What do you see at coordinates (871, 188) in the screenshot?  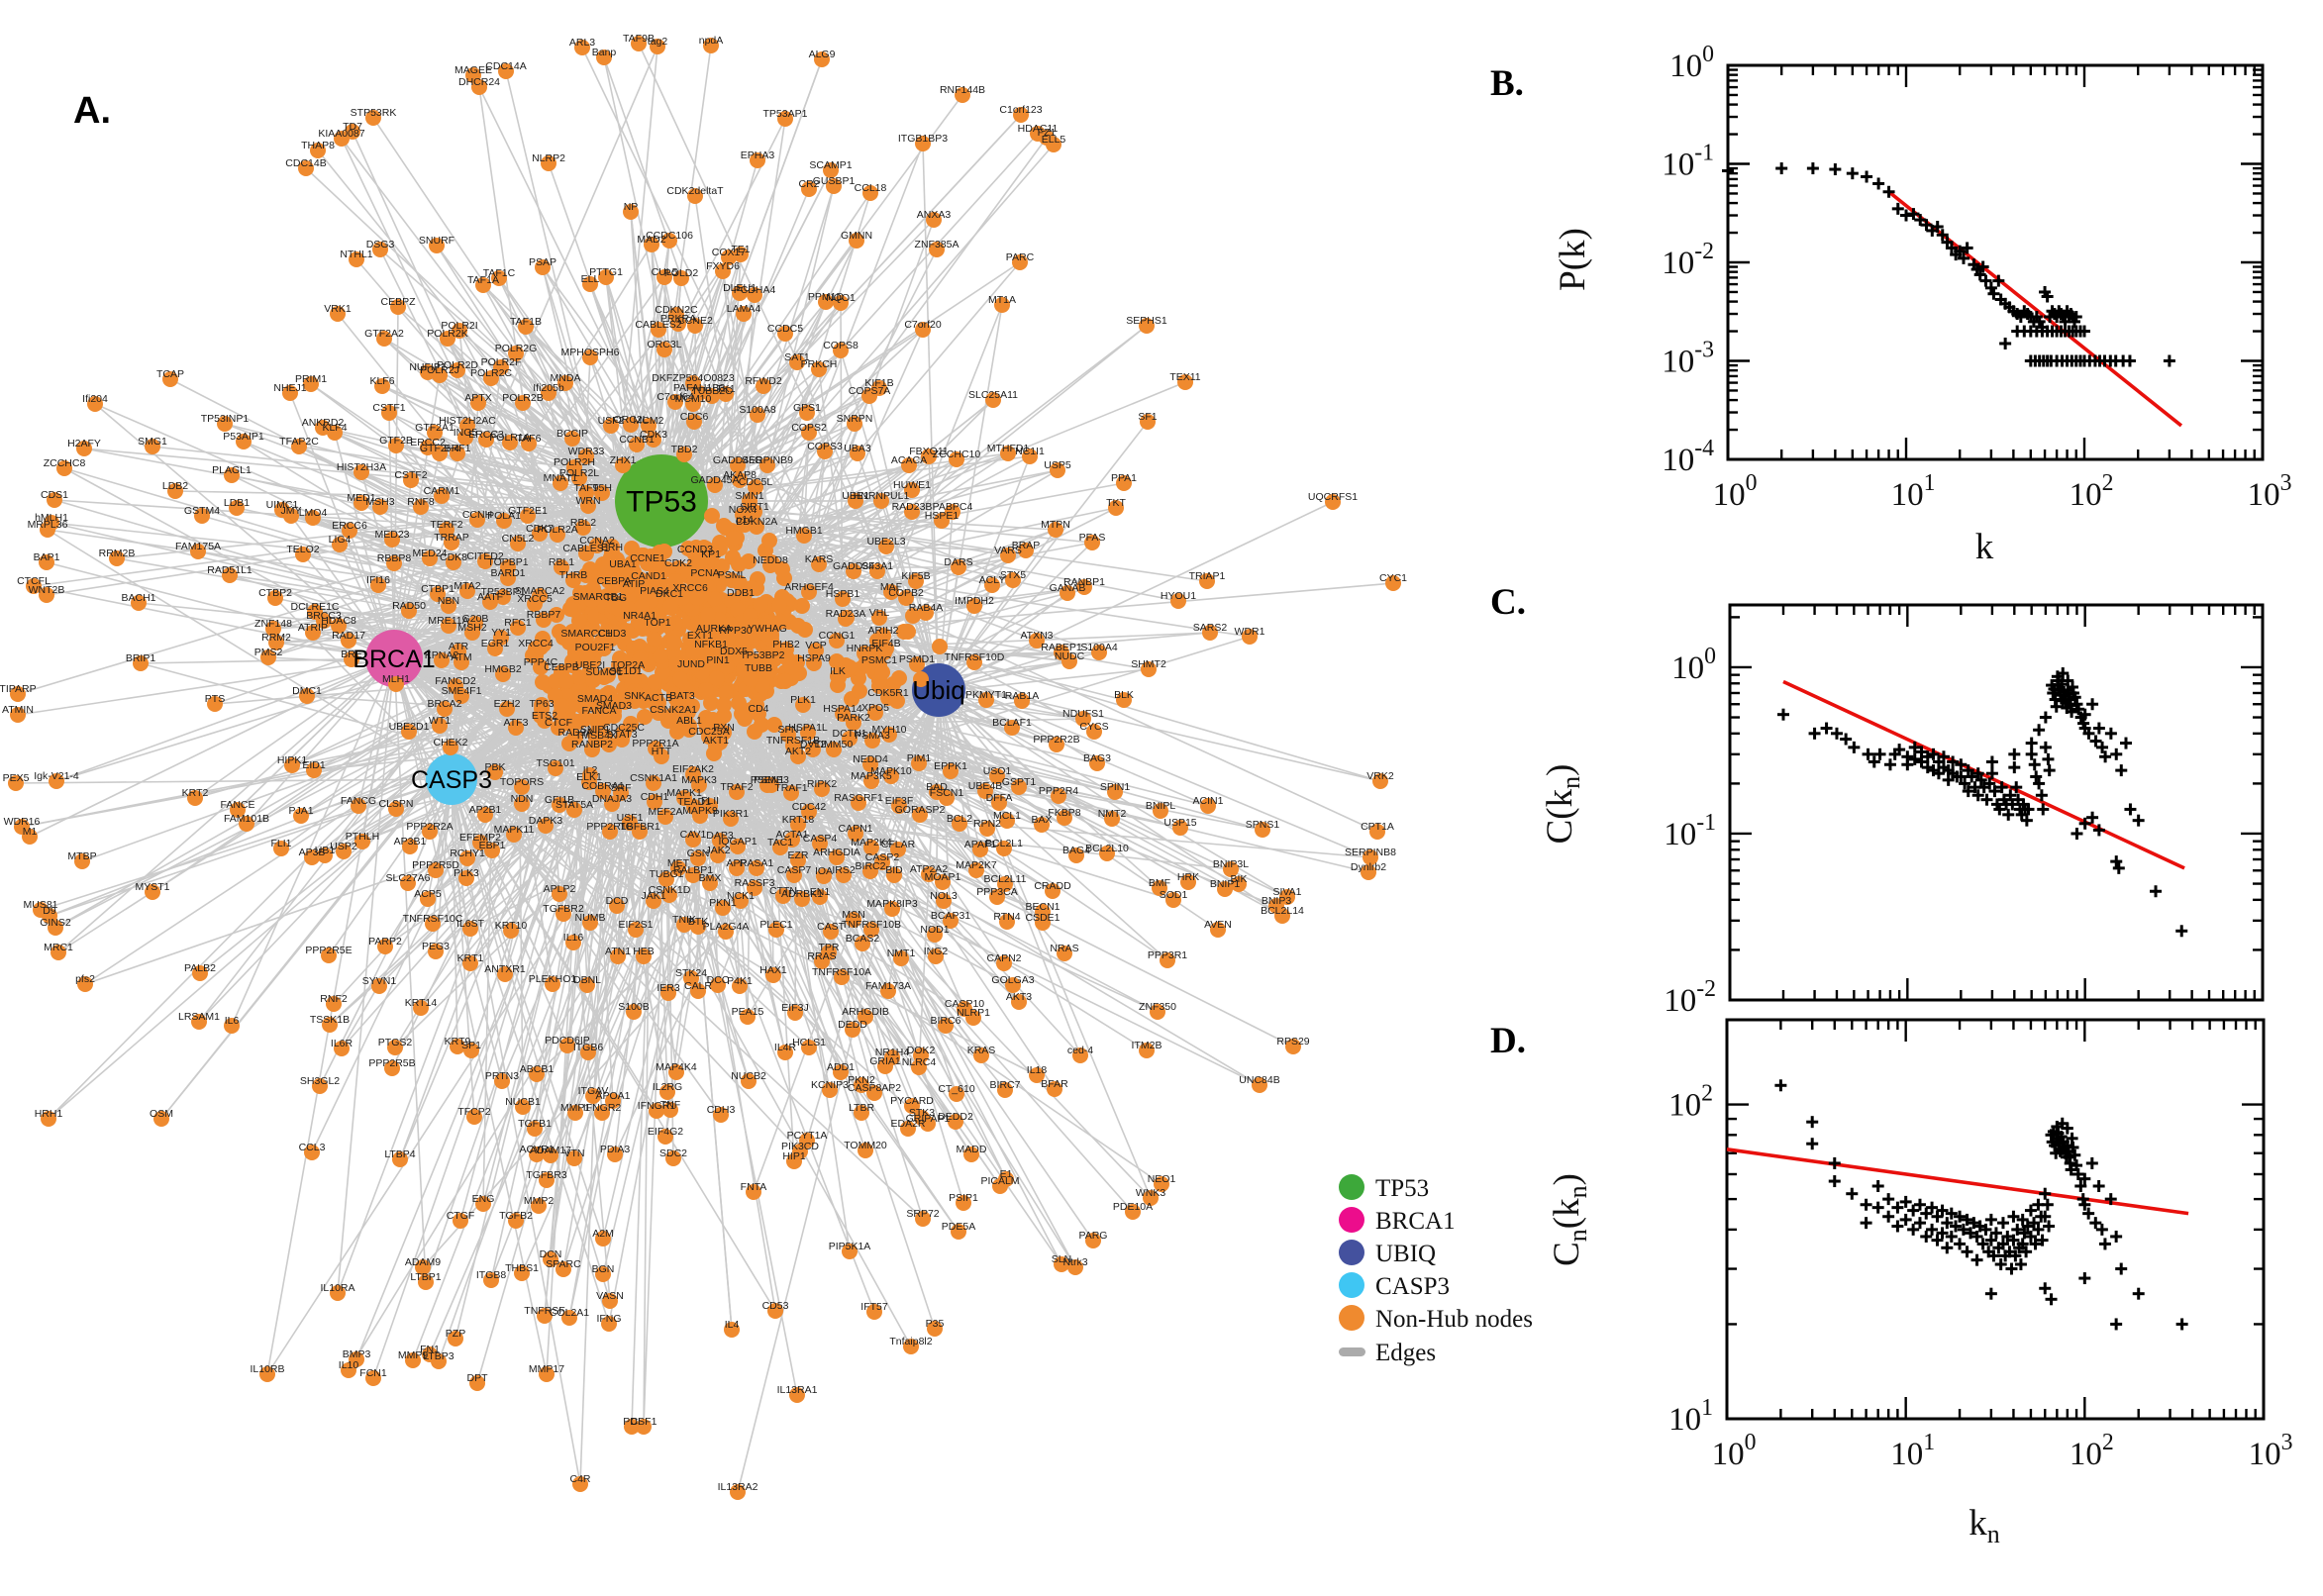 I see `network-node-label: CCL18` at bounding box center [871, 188].